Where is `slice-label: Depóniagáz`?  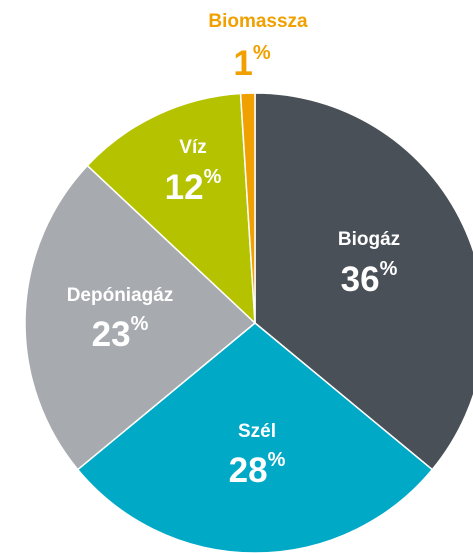
slice-label: Depóniagáz is located at coordinates (120, 295).